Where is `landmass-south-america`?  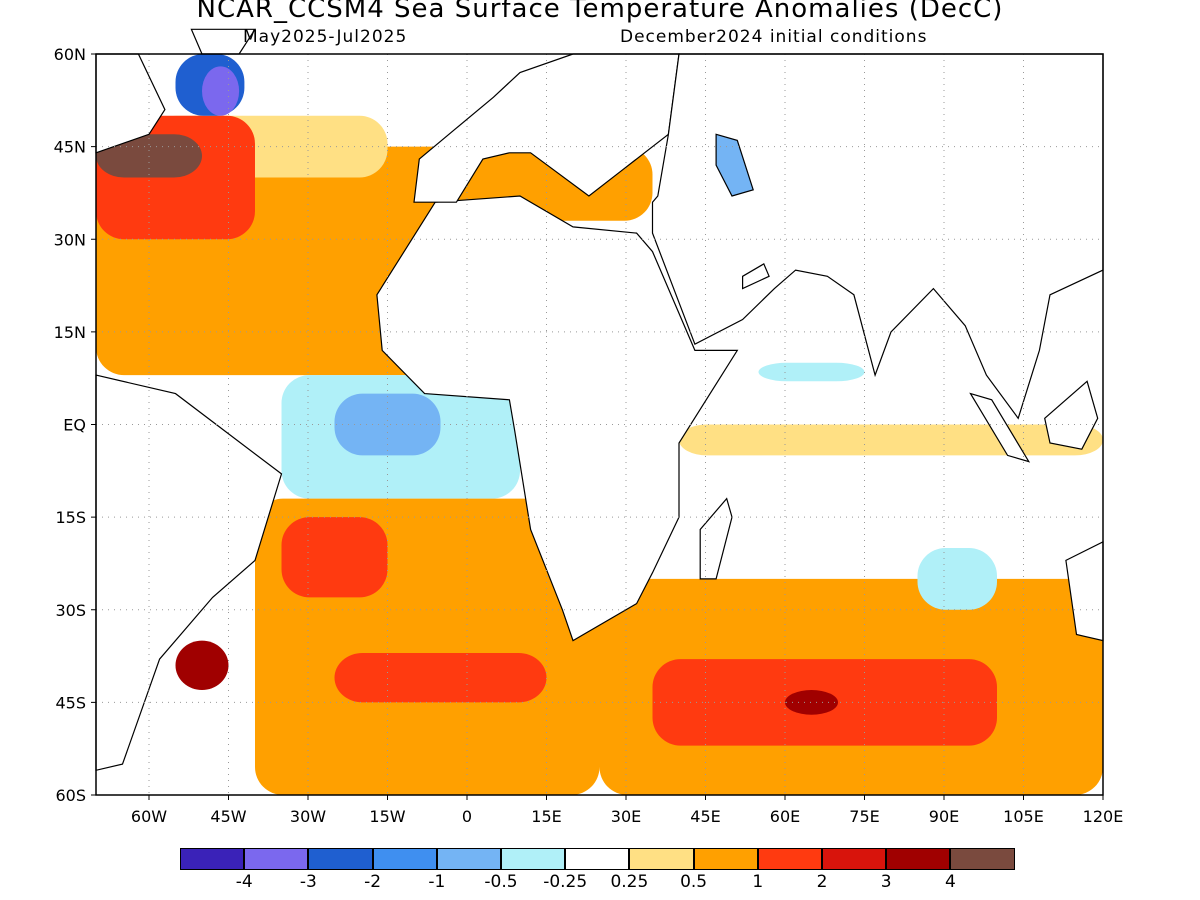
landmass-south-america is located at coordinates (189, 573).